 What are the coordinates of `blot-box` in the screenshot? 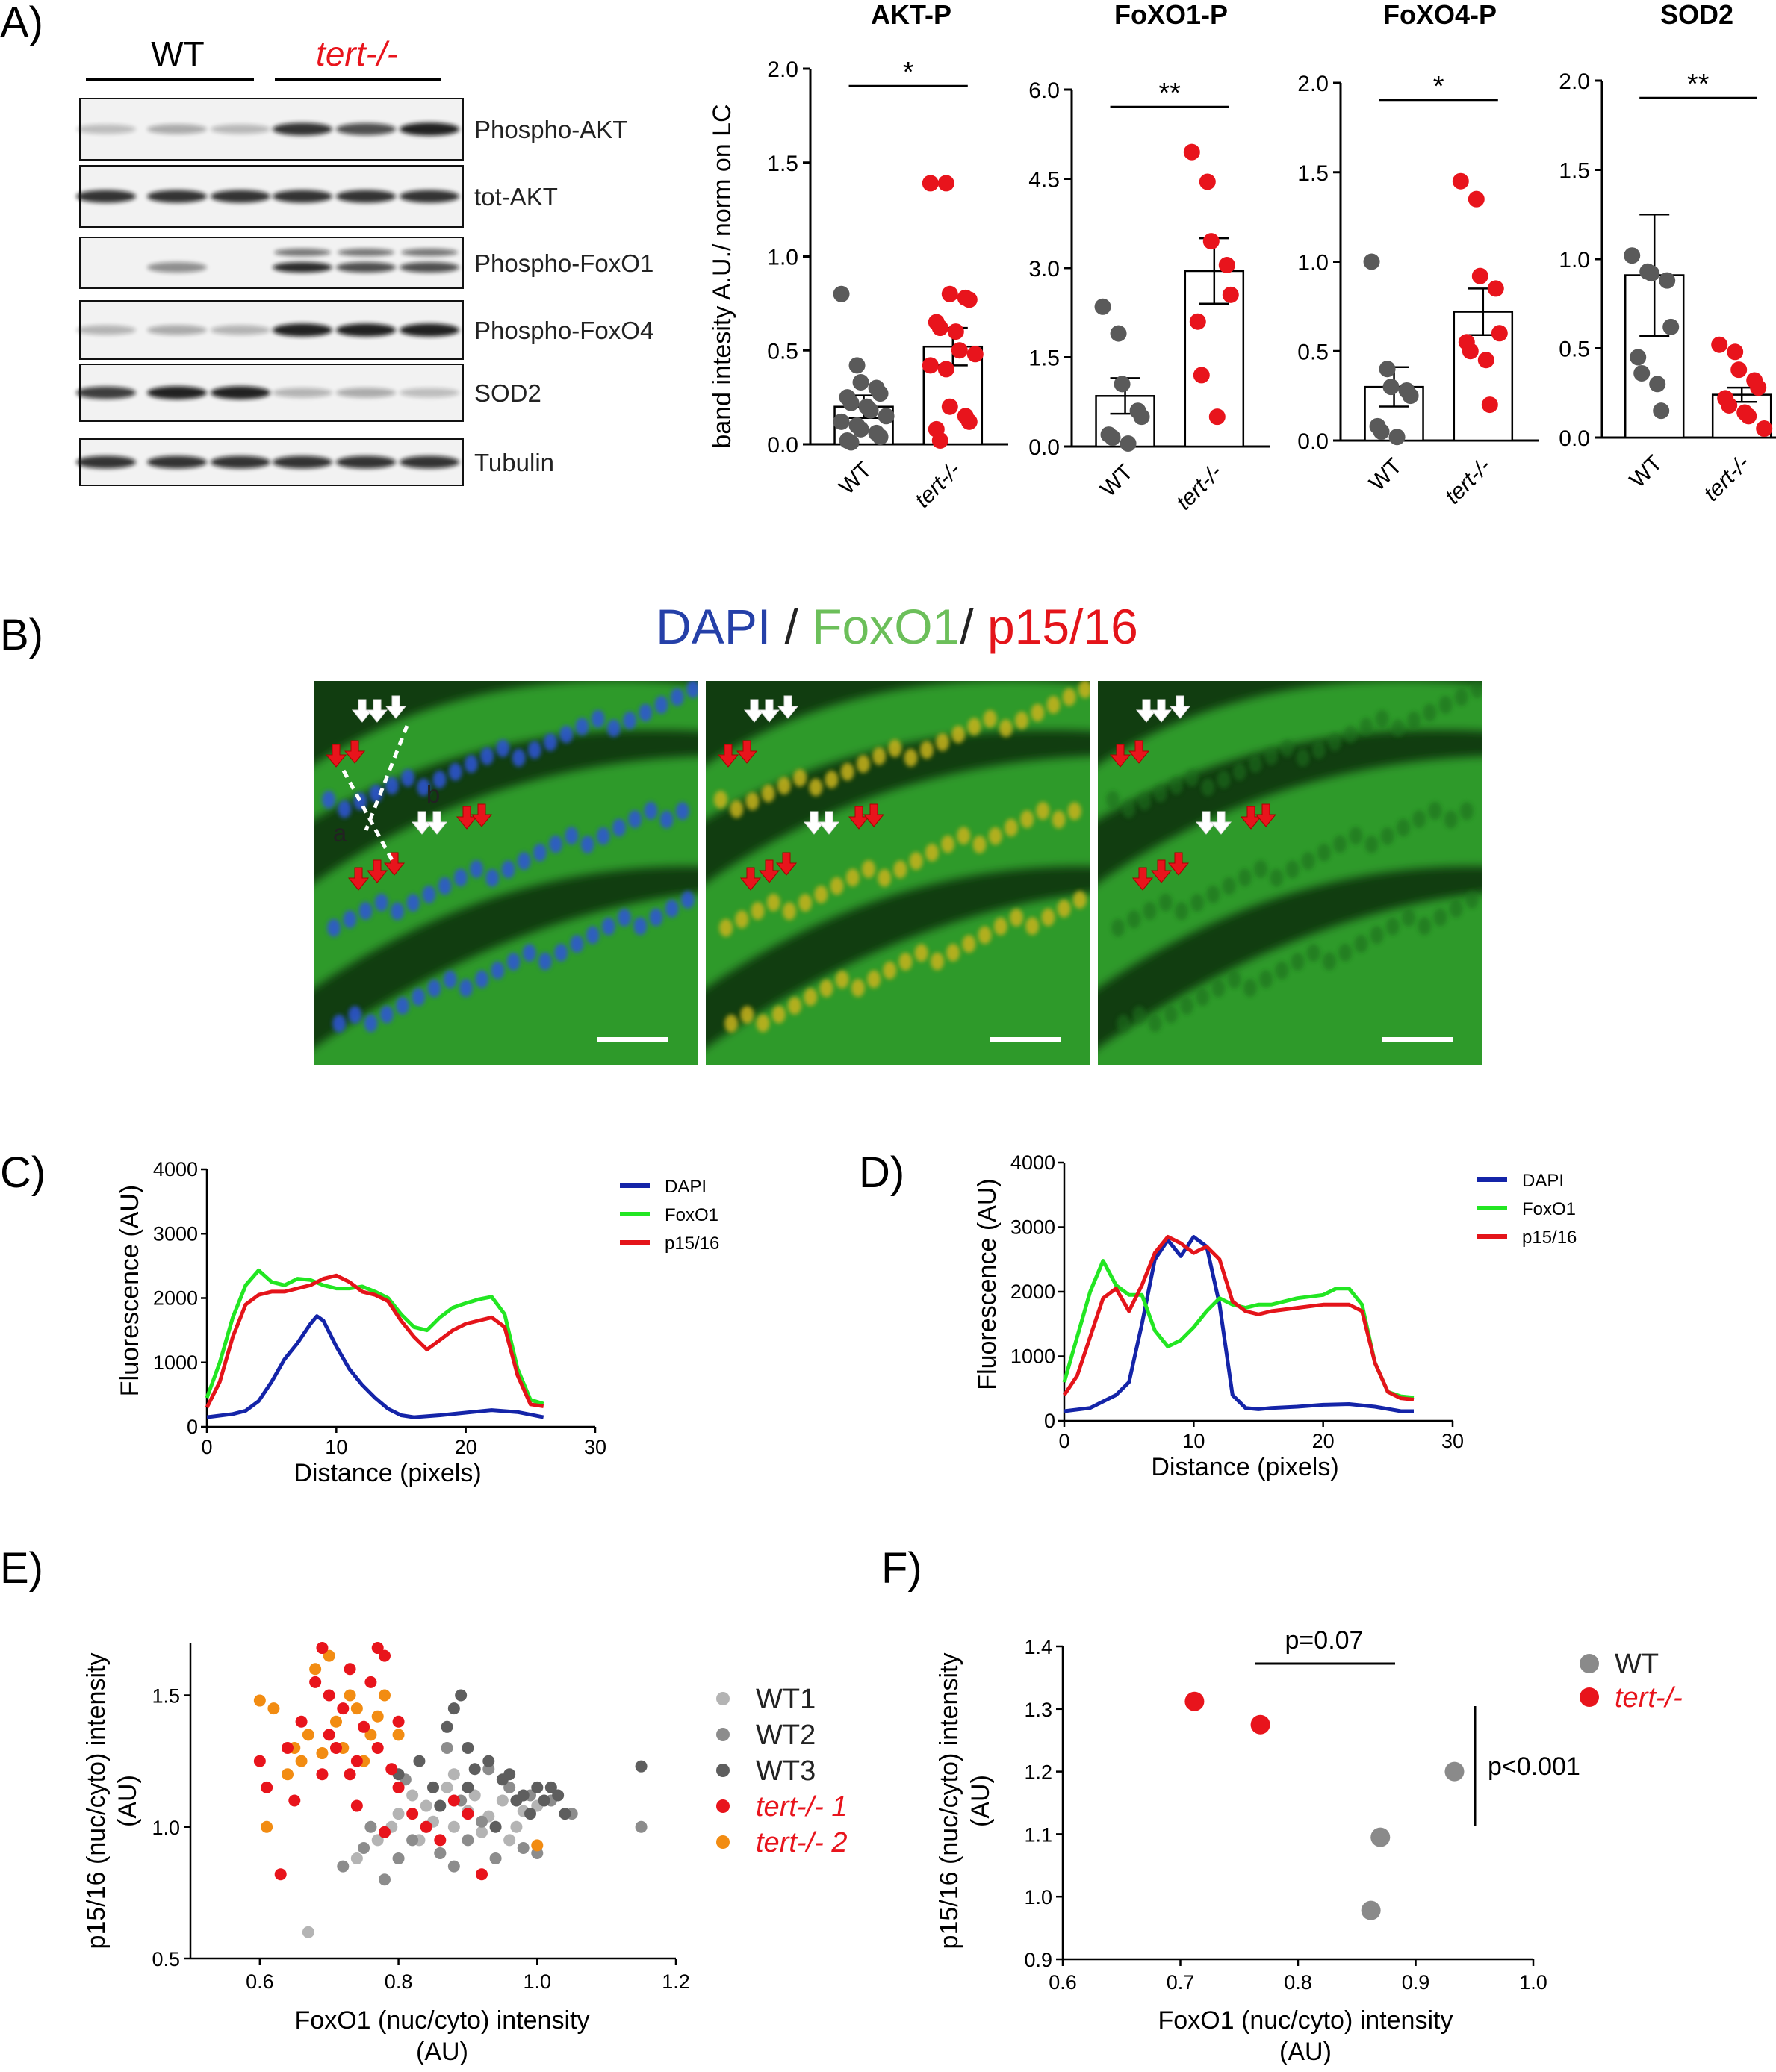 It's located at (271, 196).